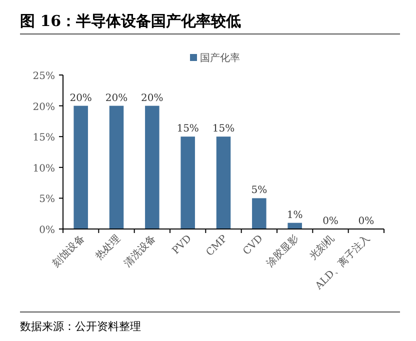  Describe the element at coordinates (131, 21) in the screenshot. I see `chart-title: 图 16：半导体设备国产化率较低` at that location.